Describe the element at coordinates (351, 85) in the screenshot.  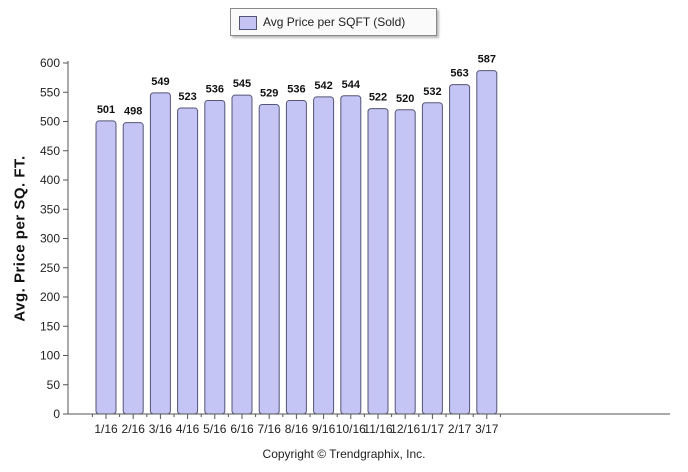
I see `data-label: 544` at that location.